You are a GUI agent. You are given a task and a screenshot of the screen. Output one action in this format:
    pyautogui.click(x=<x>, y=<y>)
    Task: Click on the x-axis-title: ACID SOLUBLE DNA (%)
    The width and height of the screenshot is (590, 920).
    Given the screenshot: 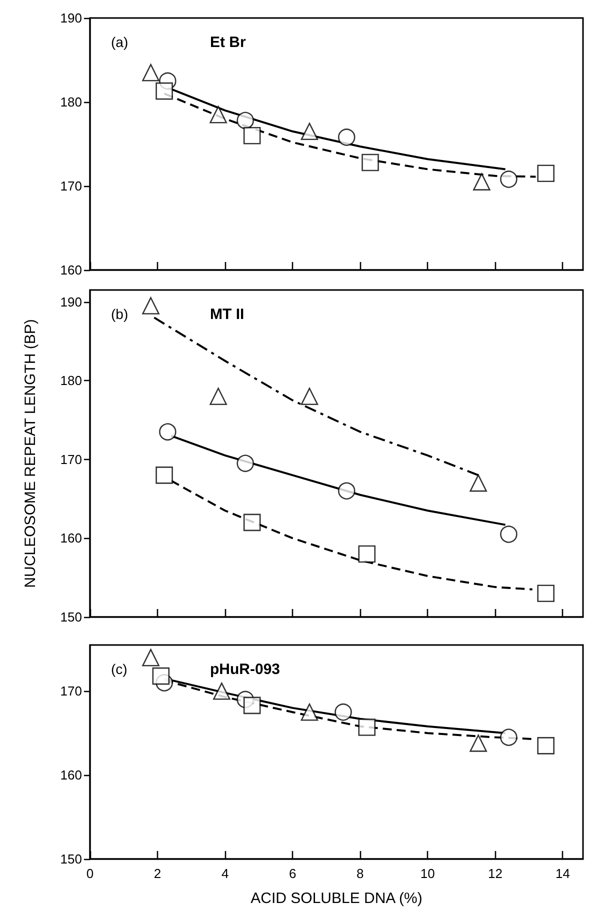 What is the action you would take?
    pyautogui.click(x=336, y=898)
    